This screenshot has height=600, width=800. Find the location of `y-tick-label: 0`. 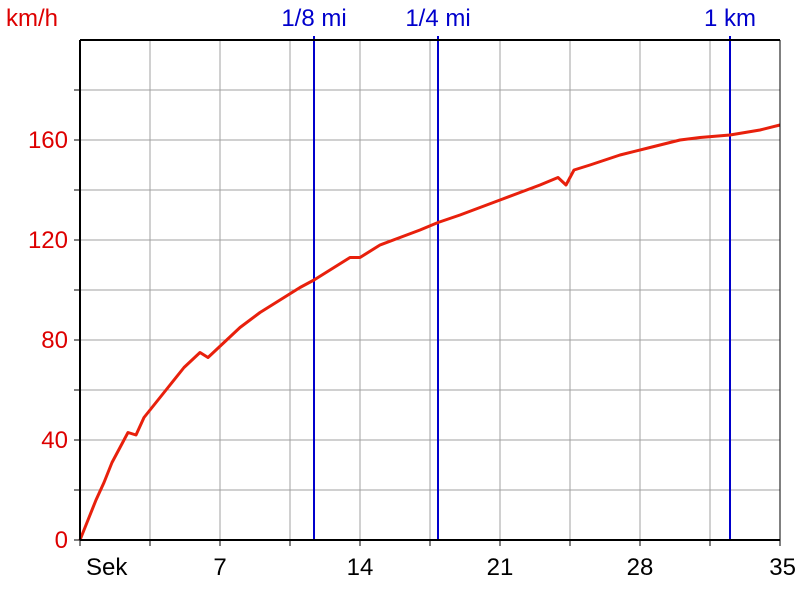

y-tick-label: 0 is located at coordinates (61, 540).